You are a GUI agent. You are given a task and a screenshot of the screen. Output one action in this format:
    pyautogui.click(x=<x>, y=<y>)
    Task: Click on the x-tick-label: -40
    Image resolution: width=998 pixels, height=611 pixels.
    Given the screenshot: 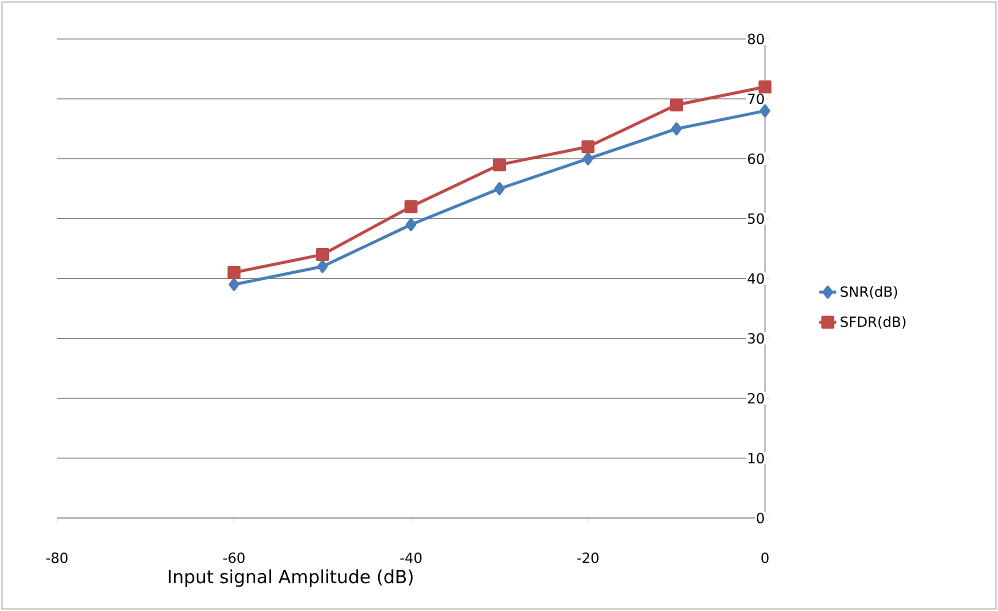 What is the action you would take?
    pyautogui.click(x=411, y=558)
    